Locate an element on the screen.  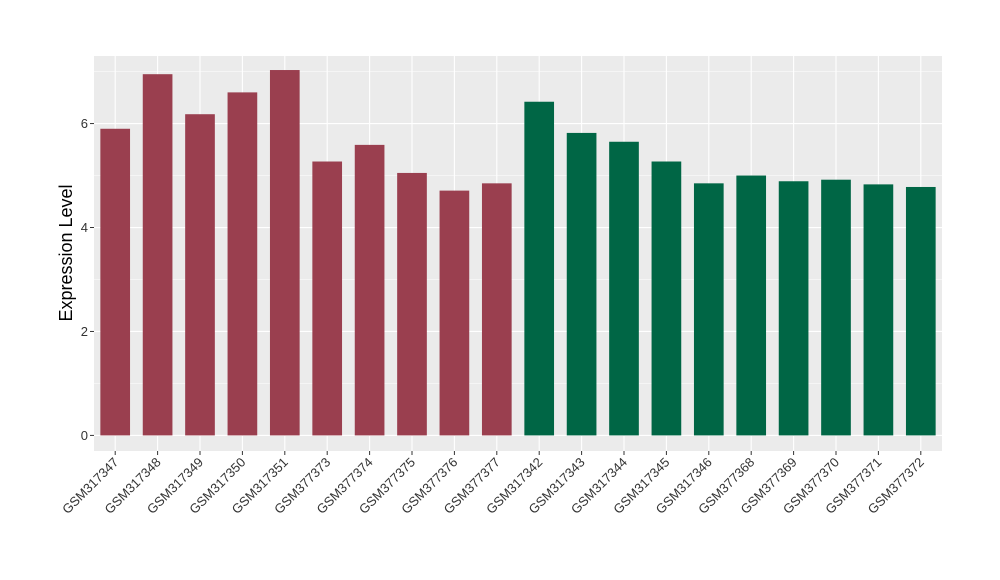
bar-GSM377368 is located at coordinates (751, 305).